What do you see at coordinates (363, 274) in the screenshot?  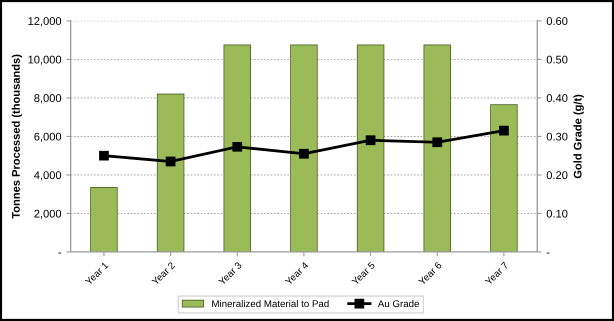 I see `x-tick-label: Year 5` at bounding box center [363, 274].